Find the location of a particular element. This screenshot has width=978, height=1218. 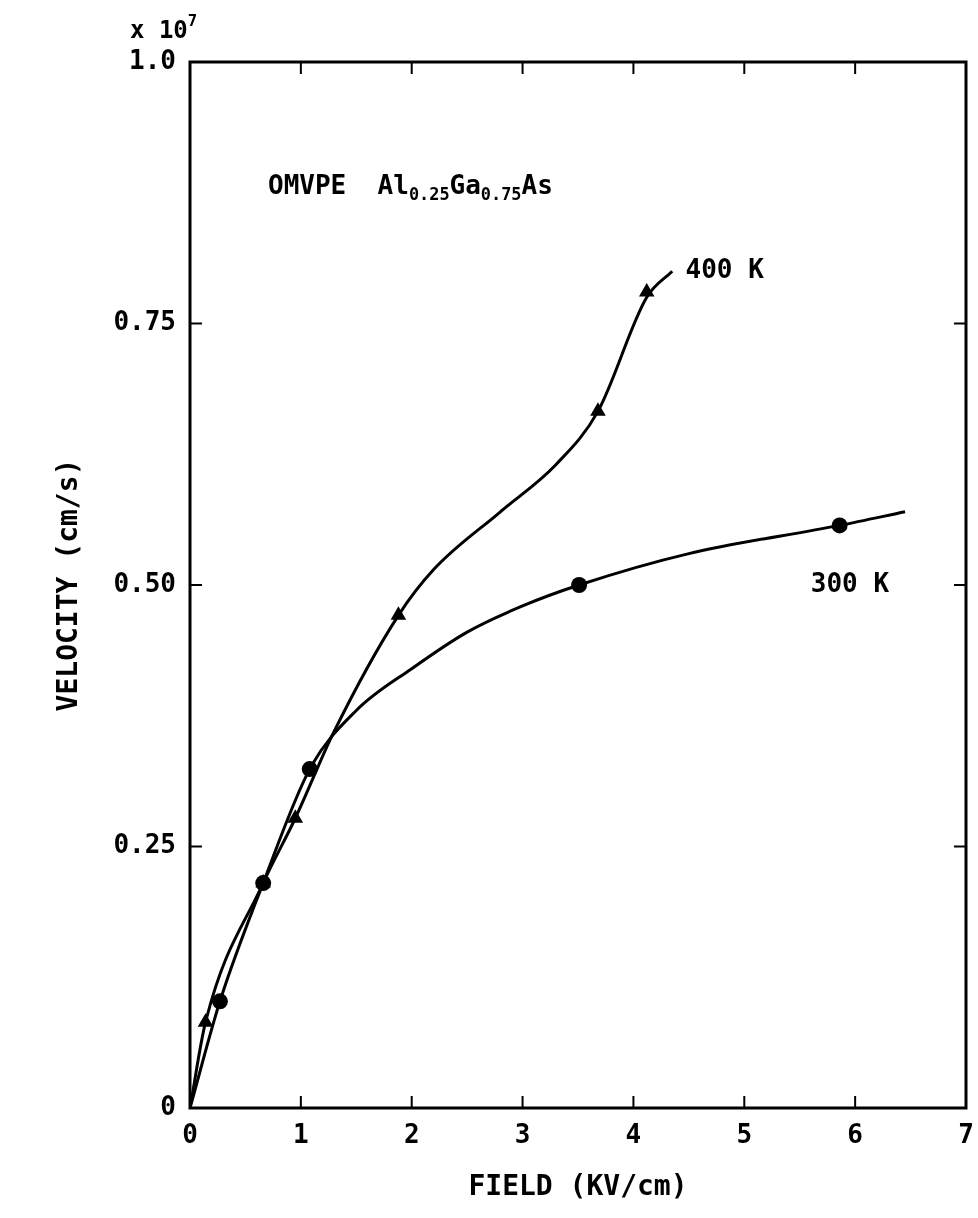

y-tick-label: 1.0 is located at coordinates (153, 59).